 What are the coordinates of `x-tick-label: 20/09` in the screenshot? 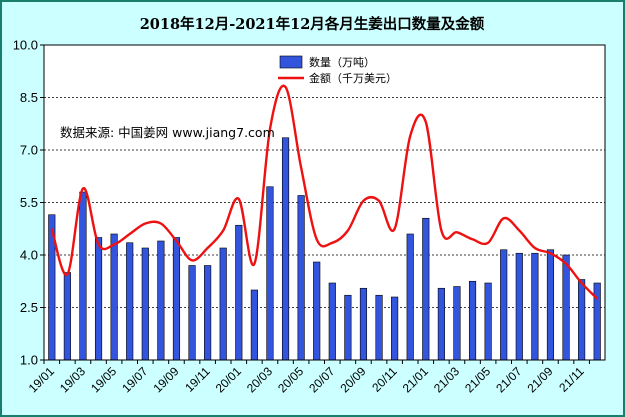 It's located at (352, 379).